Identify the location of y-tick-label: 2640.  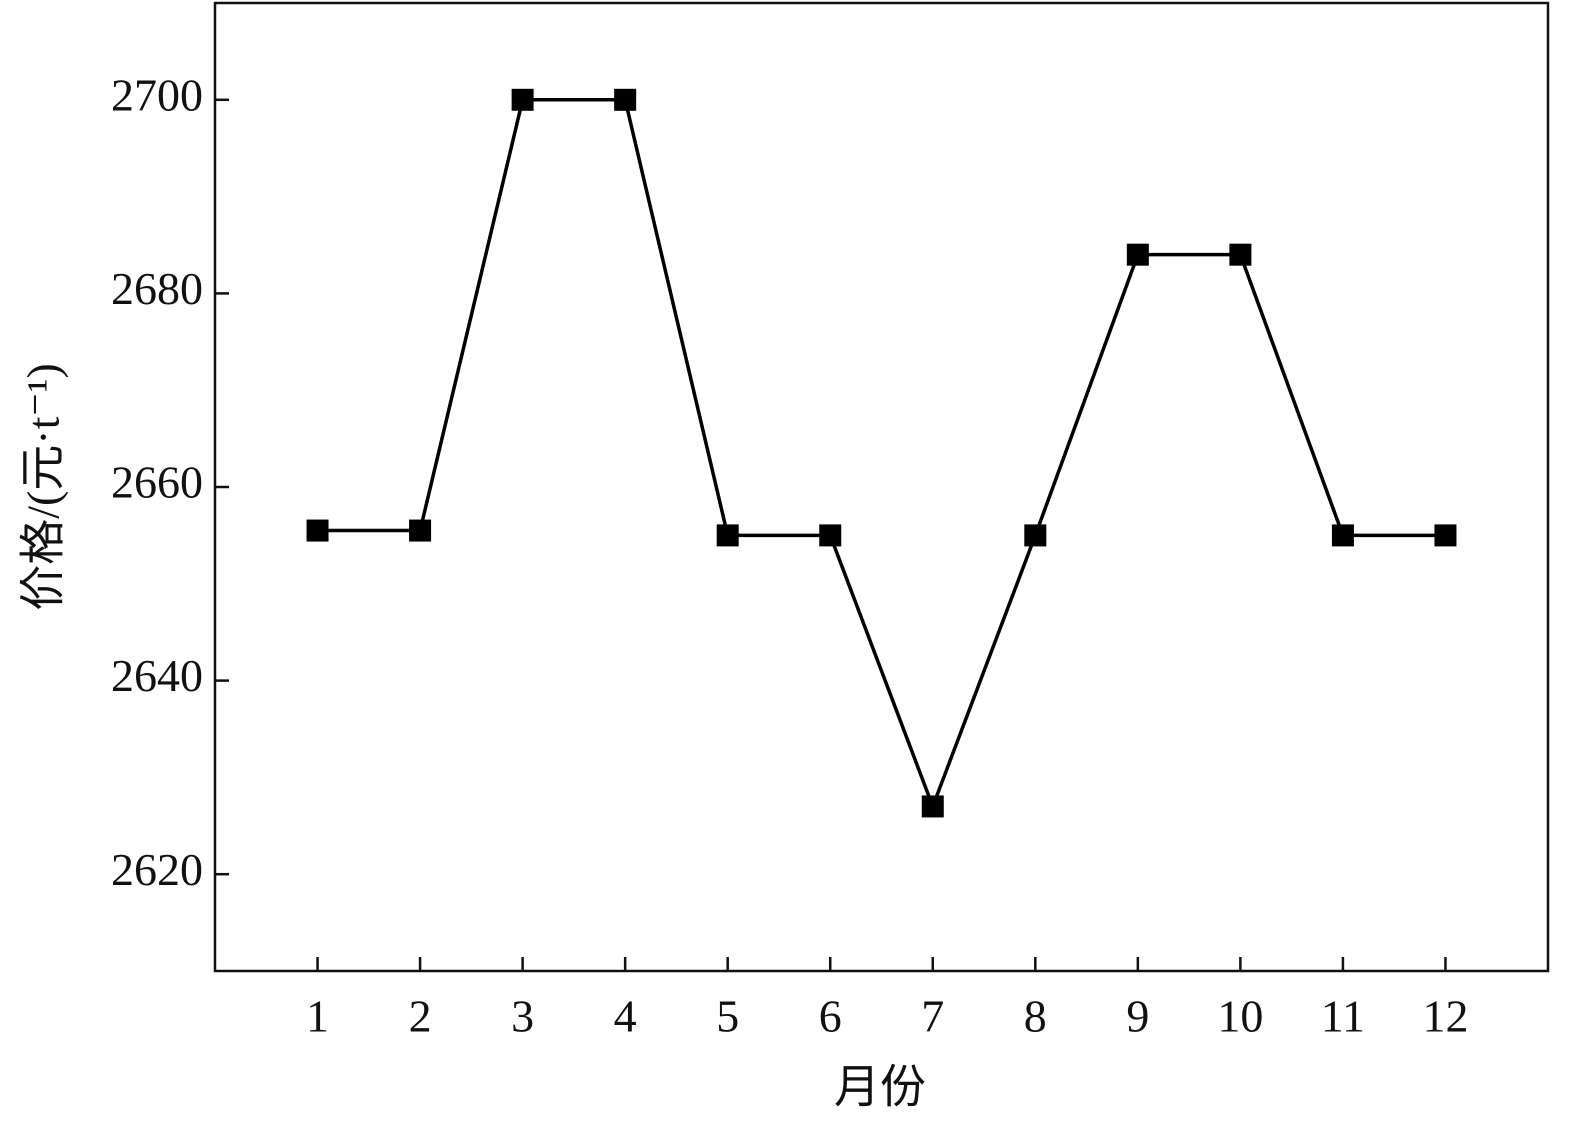
(157, 675).